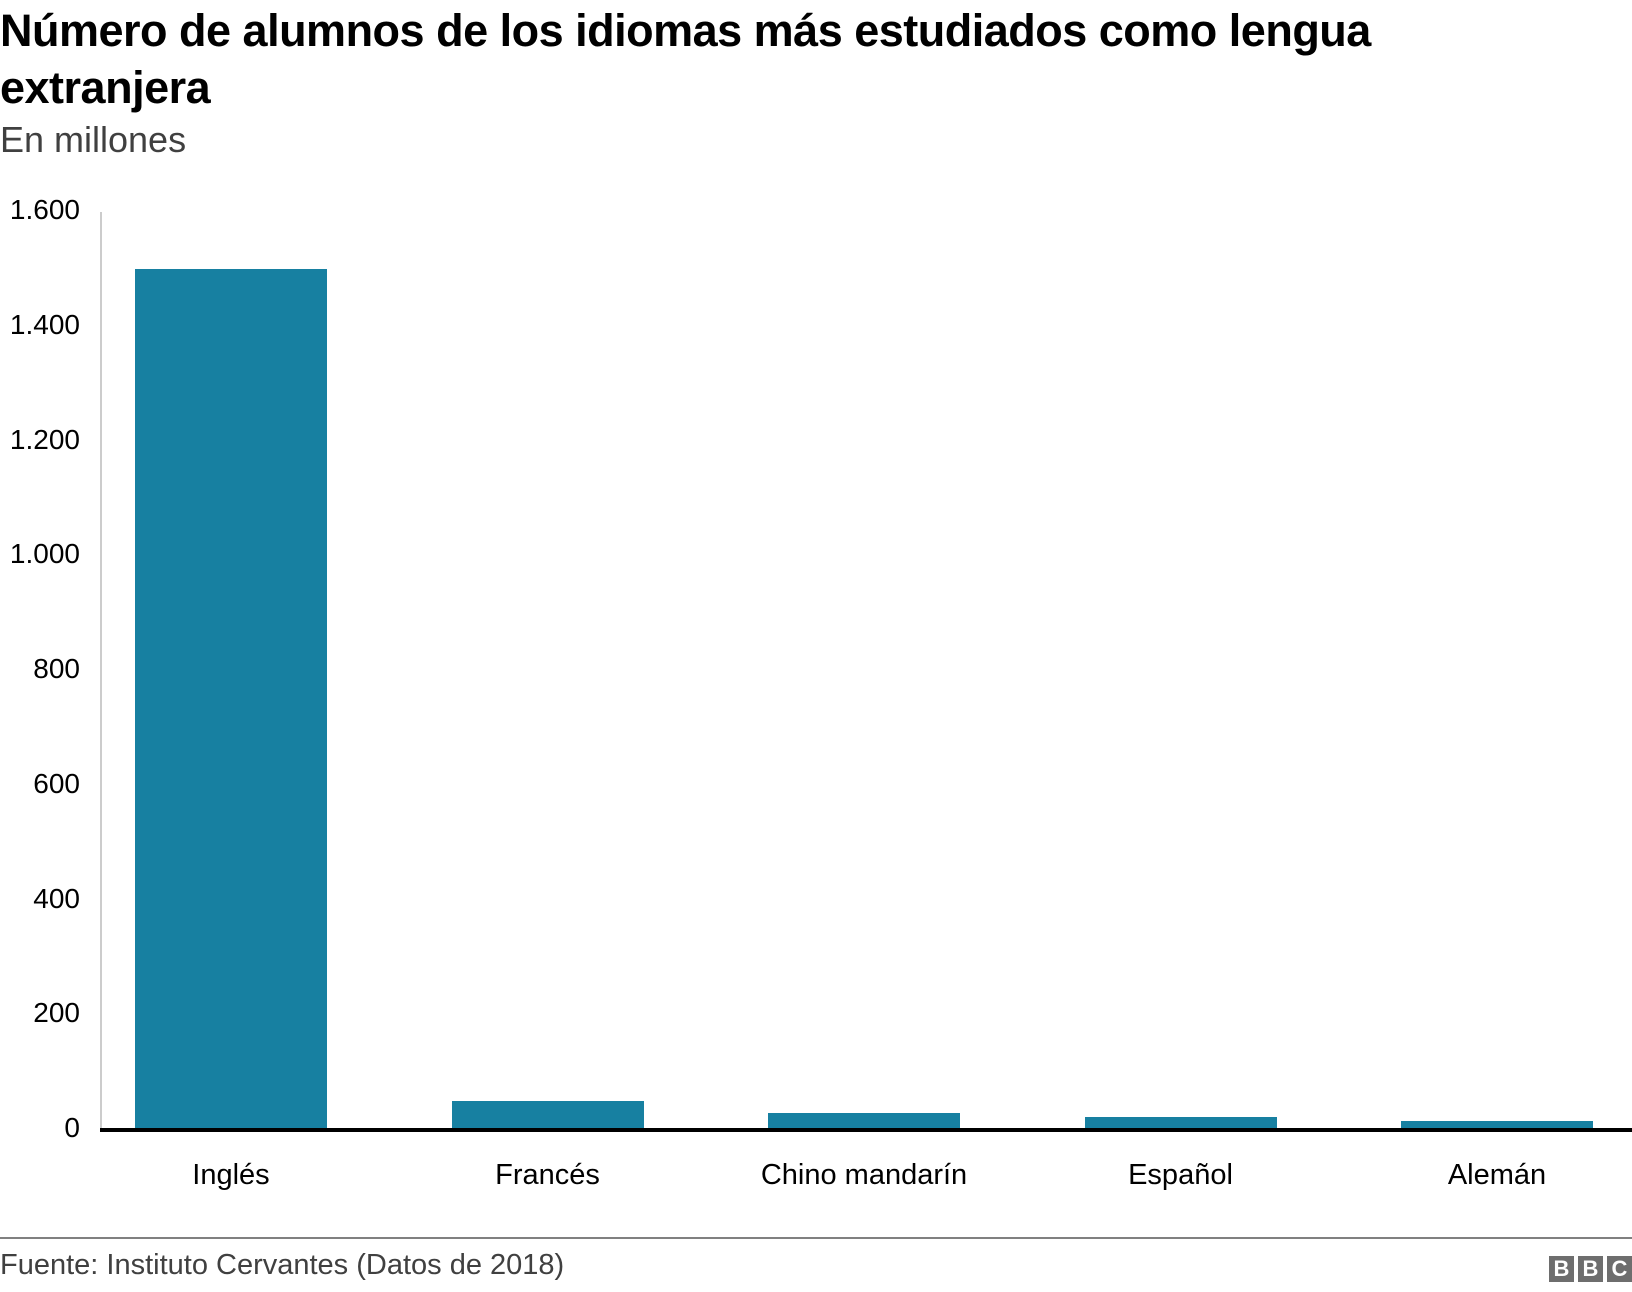  I want to click on chart-subtitle: En millones, so click(93, 139).